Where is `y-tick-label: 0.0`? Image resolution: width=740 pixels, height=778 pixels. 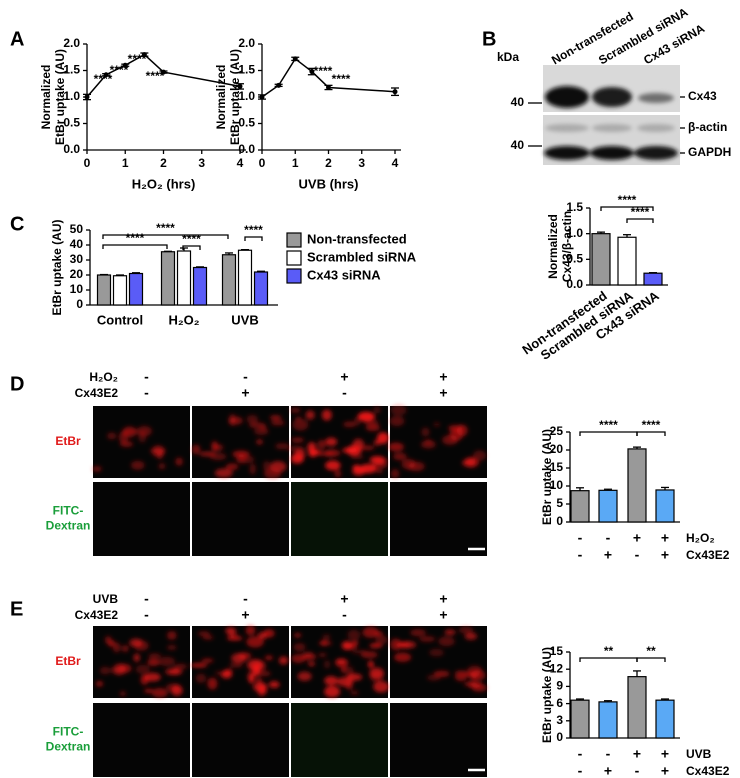
y-tick-label: 0.0 is located at coordinates (574, 284).